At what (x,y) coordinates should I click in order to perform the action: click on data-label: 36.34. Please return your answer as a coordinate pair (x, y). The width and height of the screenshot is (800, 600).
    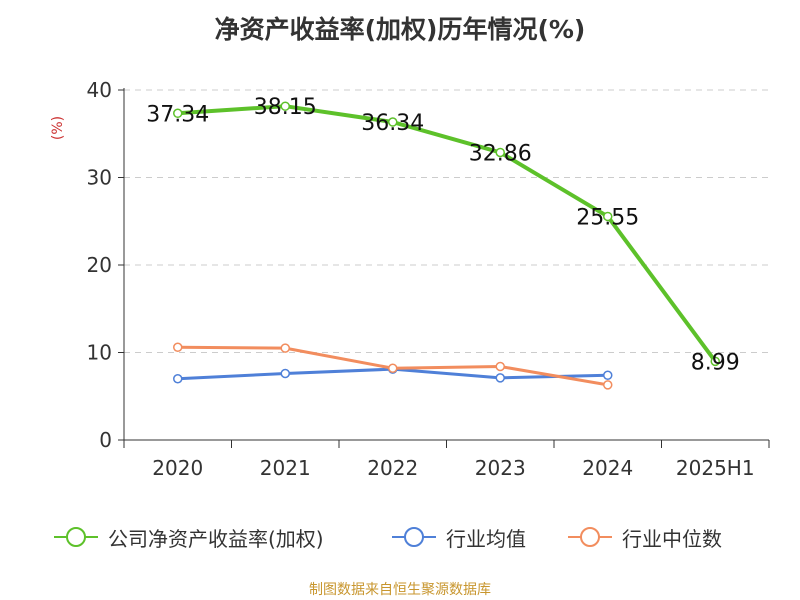
    Looking at the image, I should click on (392, 123).